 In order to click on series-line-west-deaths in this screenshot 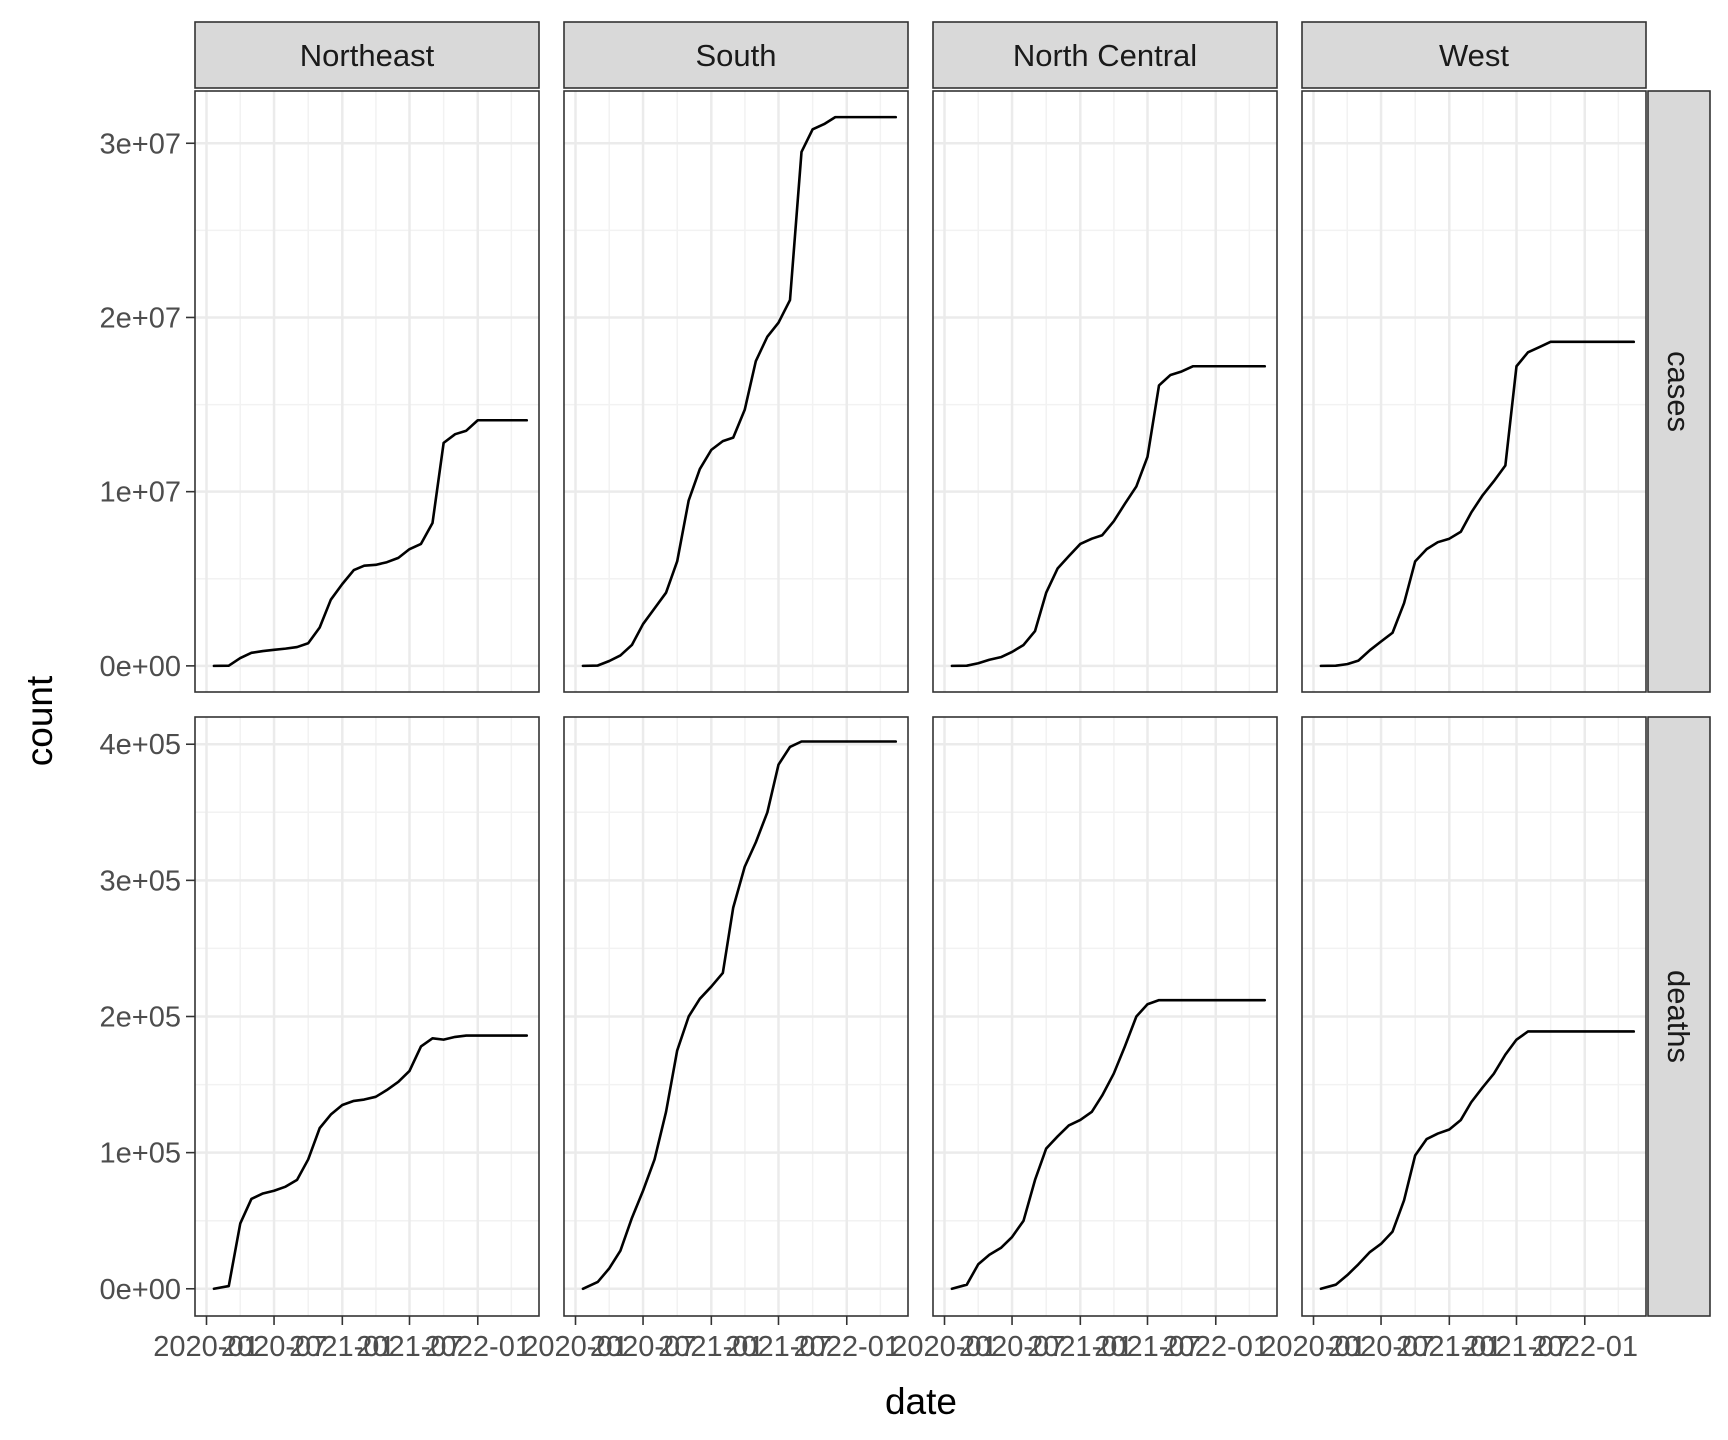, I will do `click(1477, 1160)`.